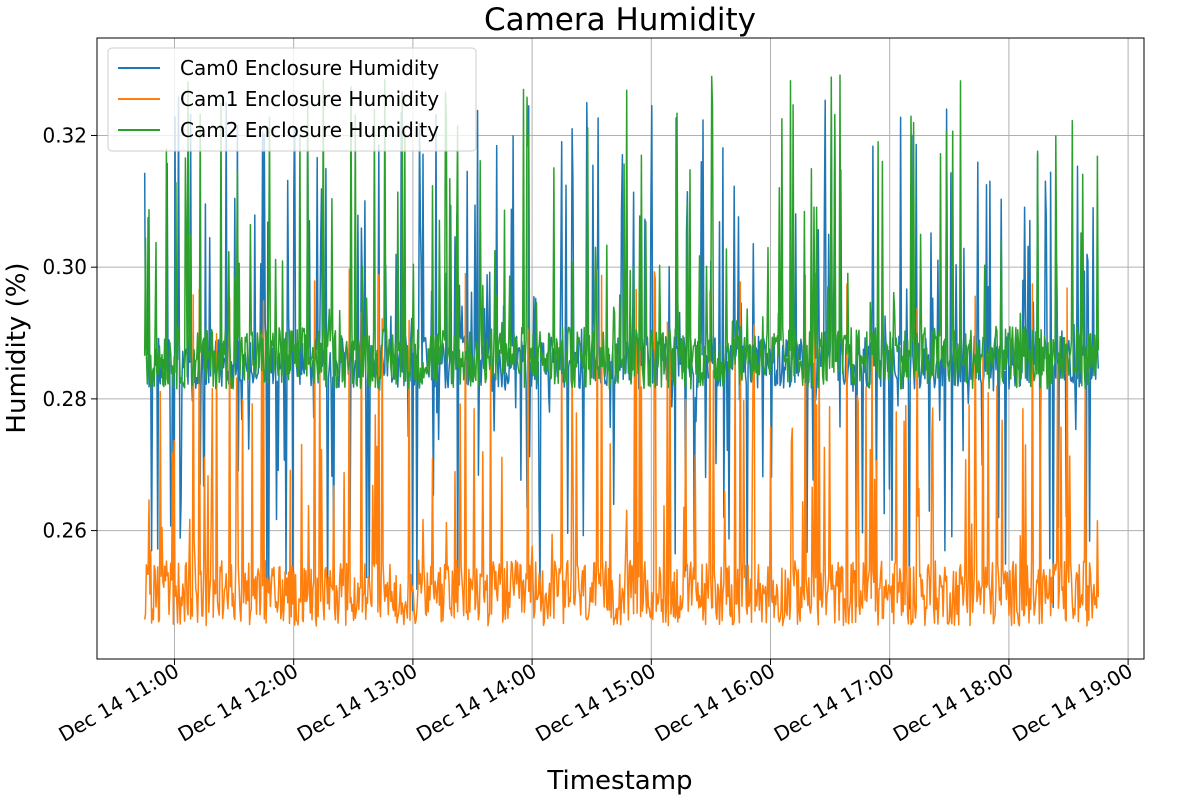 The height and width of the screenshot is (800, 1200). What do you see at coordinates (64, 135) in the screenshot?
I see `y-tick-label: 0.32` at bounding box center [64, 135].